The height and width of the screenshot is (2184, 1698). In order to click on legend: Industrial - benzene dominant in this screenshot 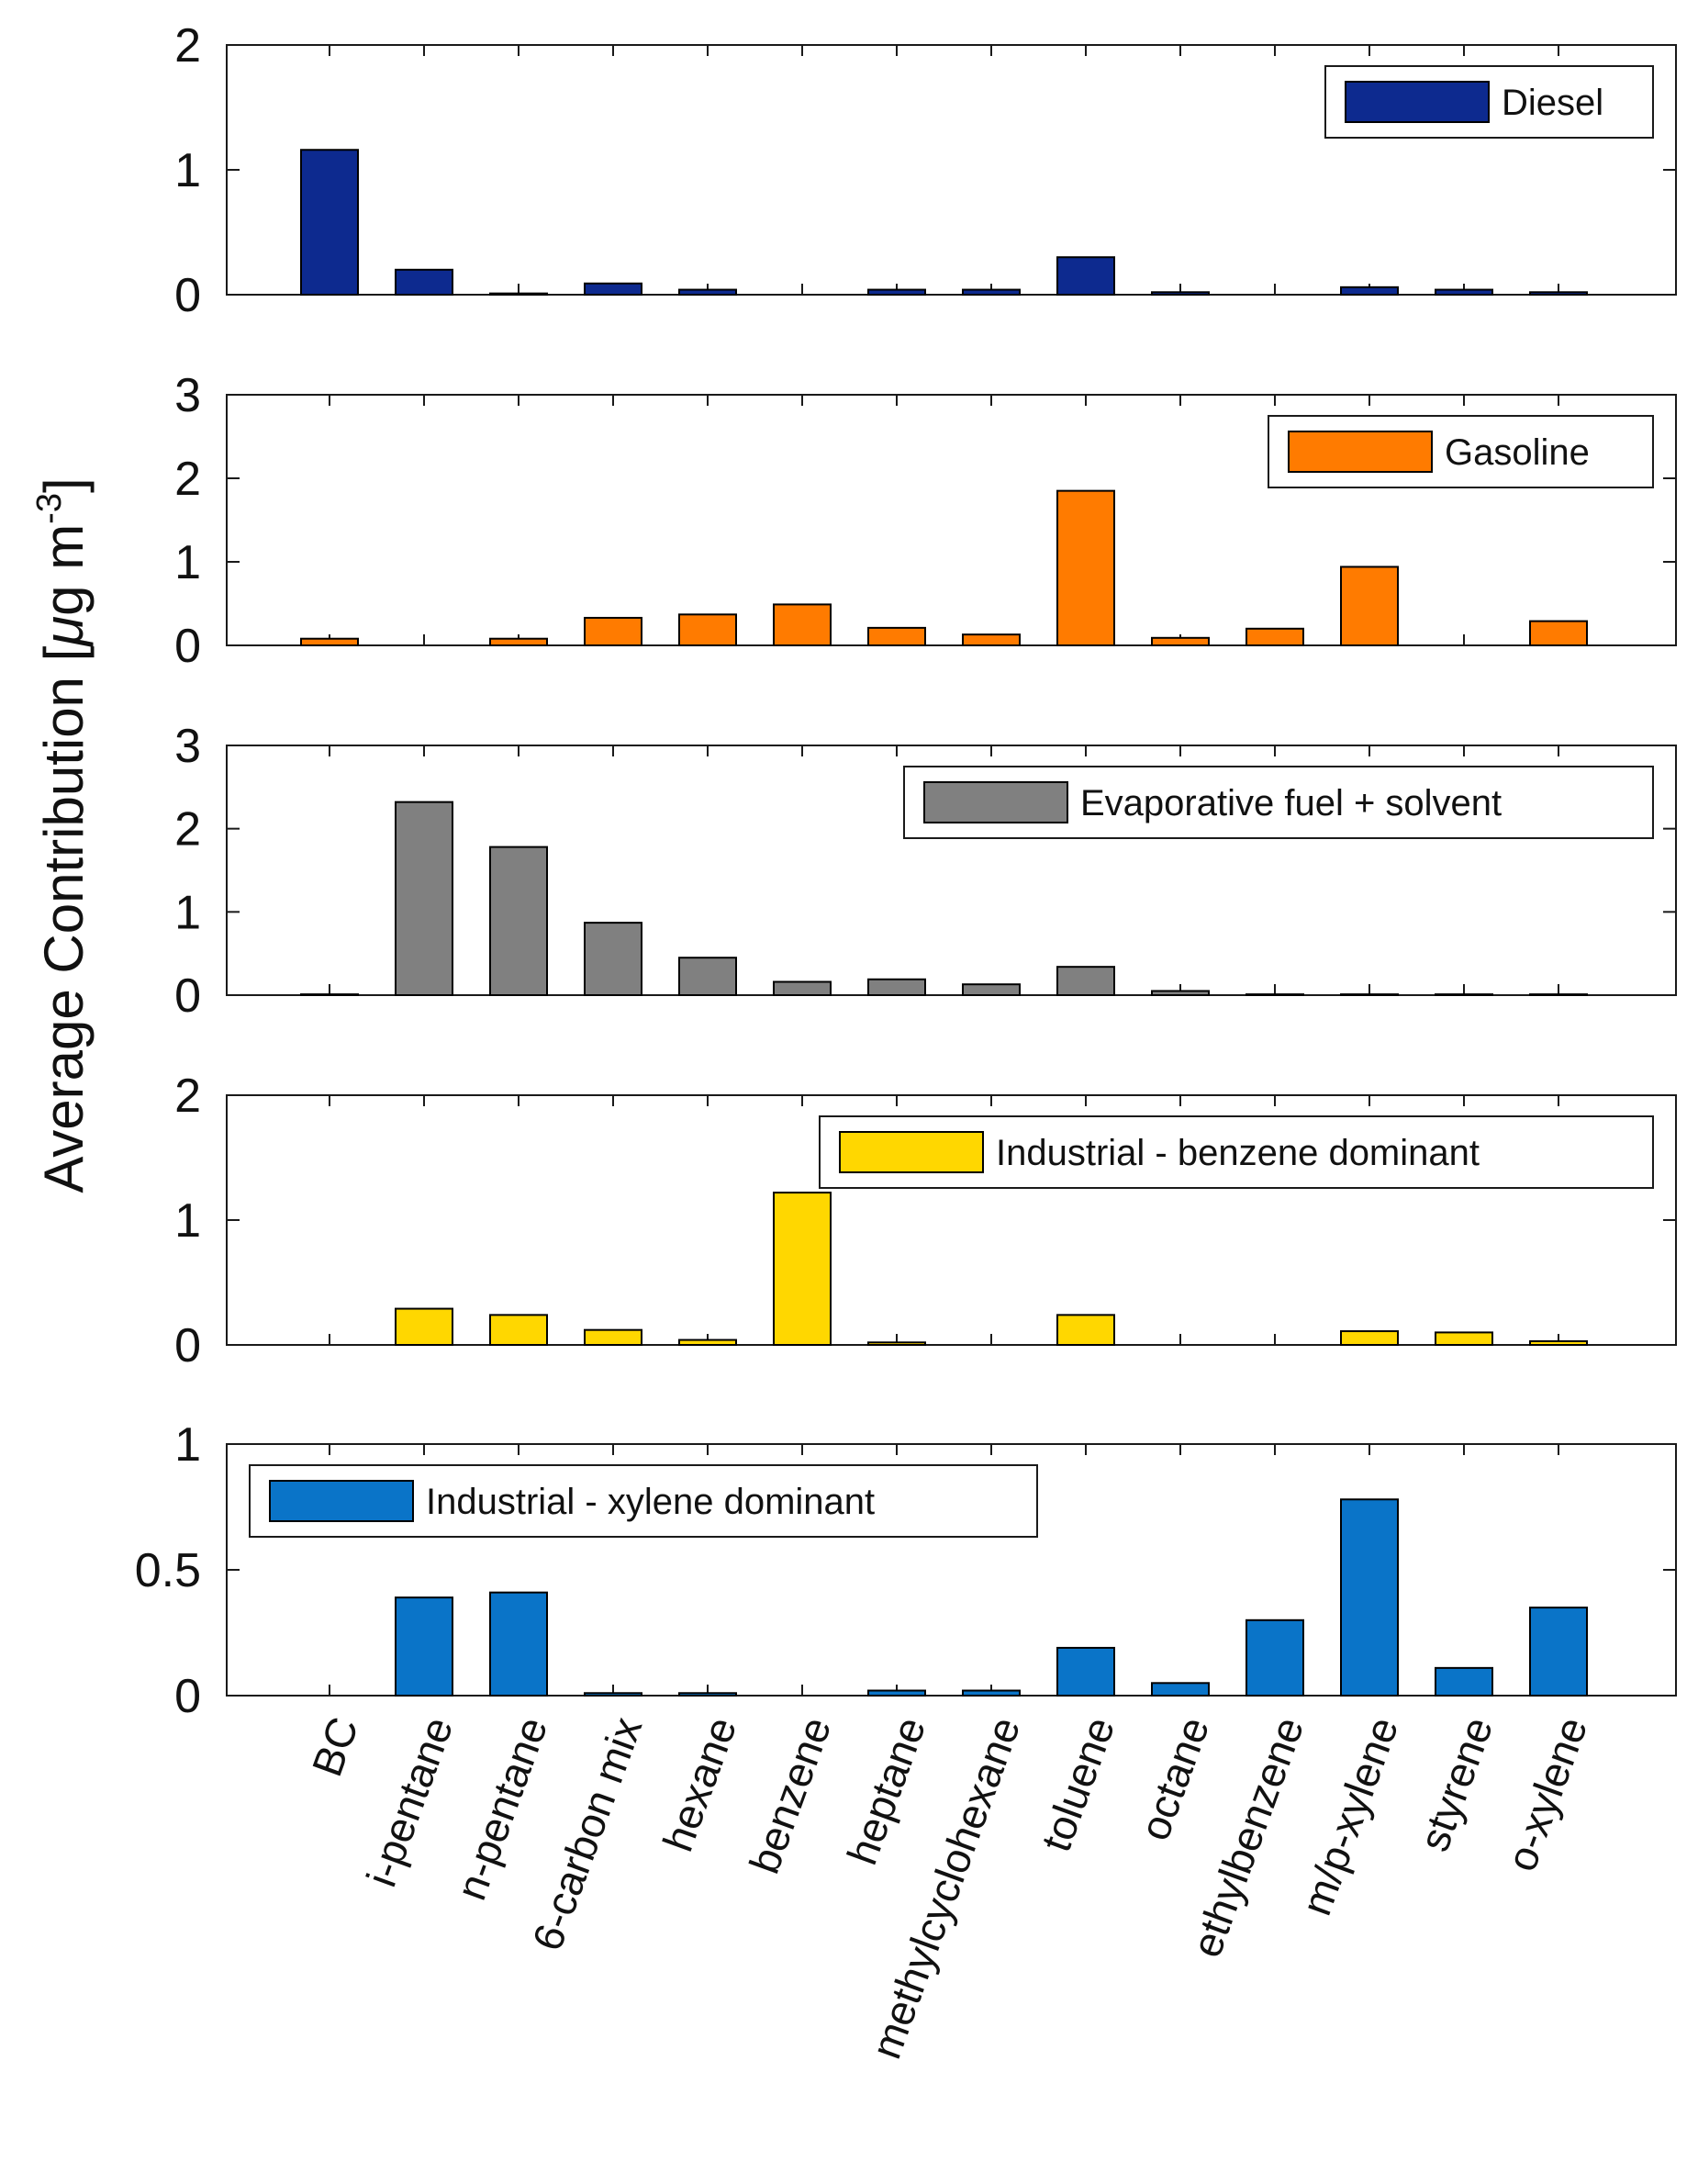, I will do `click(1236, 1152)`.